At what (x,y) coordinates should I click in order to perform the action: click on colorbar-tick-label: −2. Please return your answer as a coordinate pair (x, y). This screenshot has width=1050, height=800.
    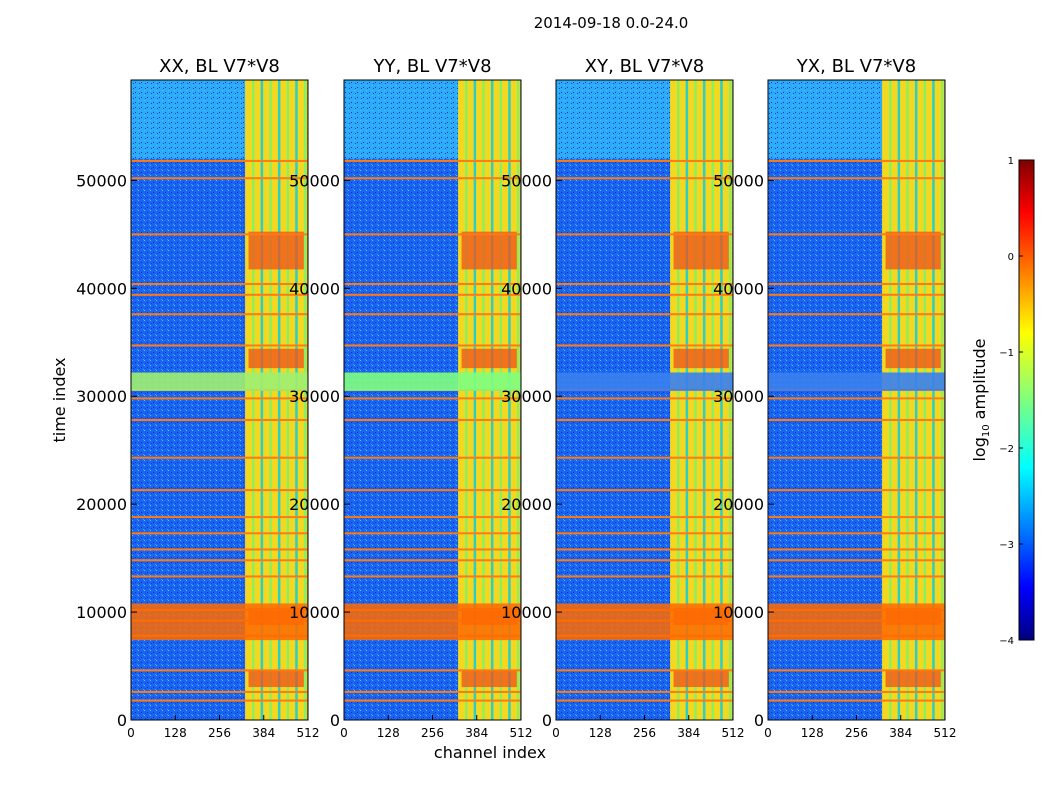
    Looking at the image, I should click on (1006, 449).